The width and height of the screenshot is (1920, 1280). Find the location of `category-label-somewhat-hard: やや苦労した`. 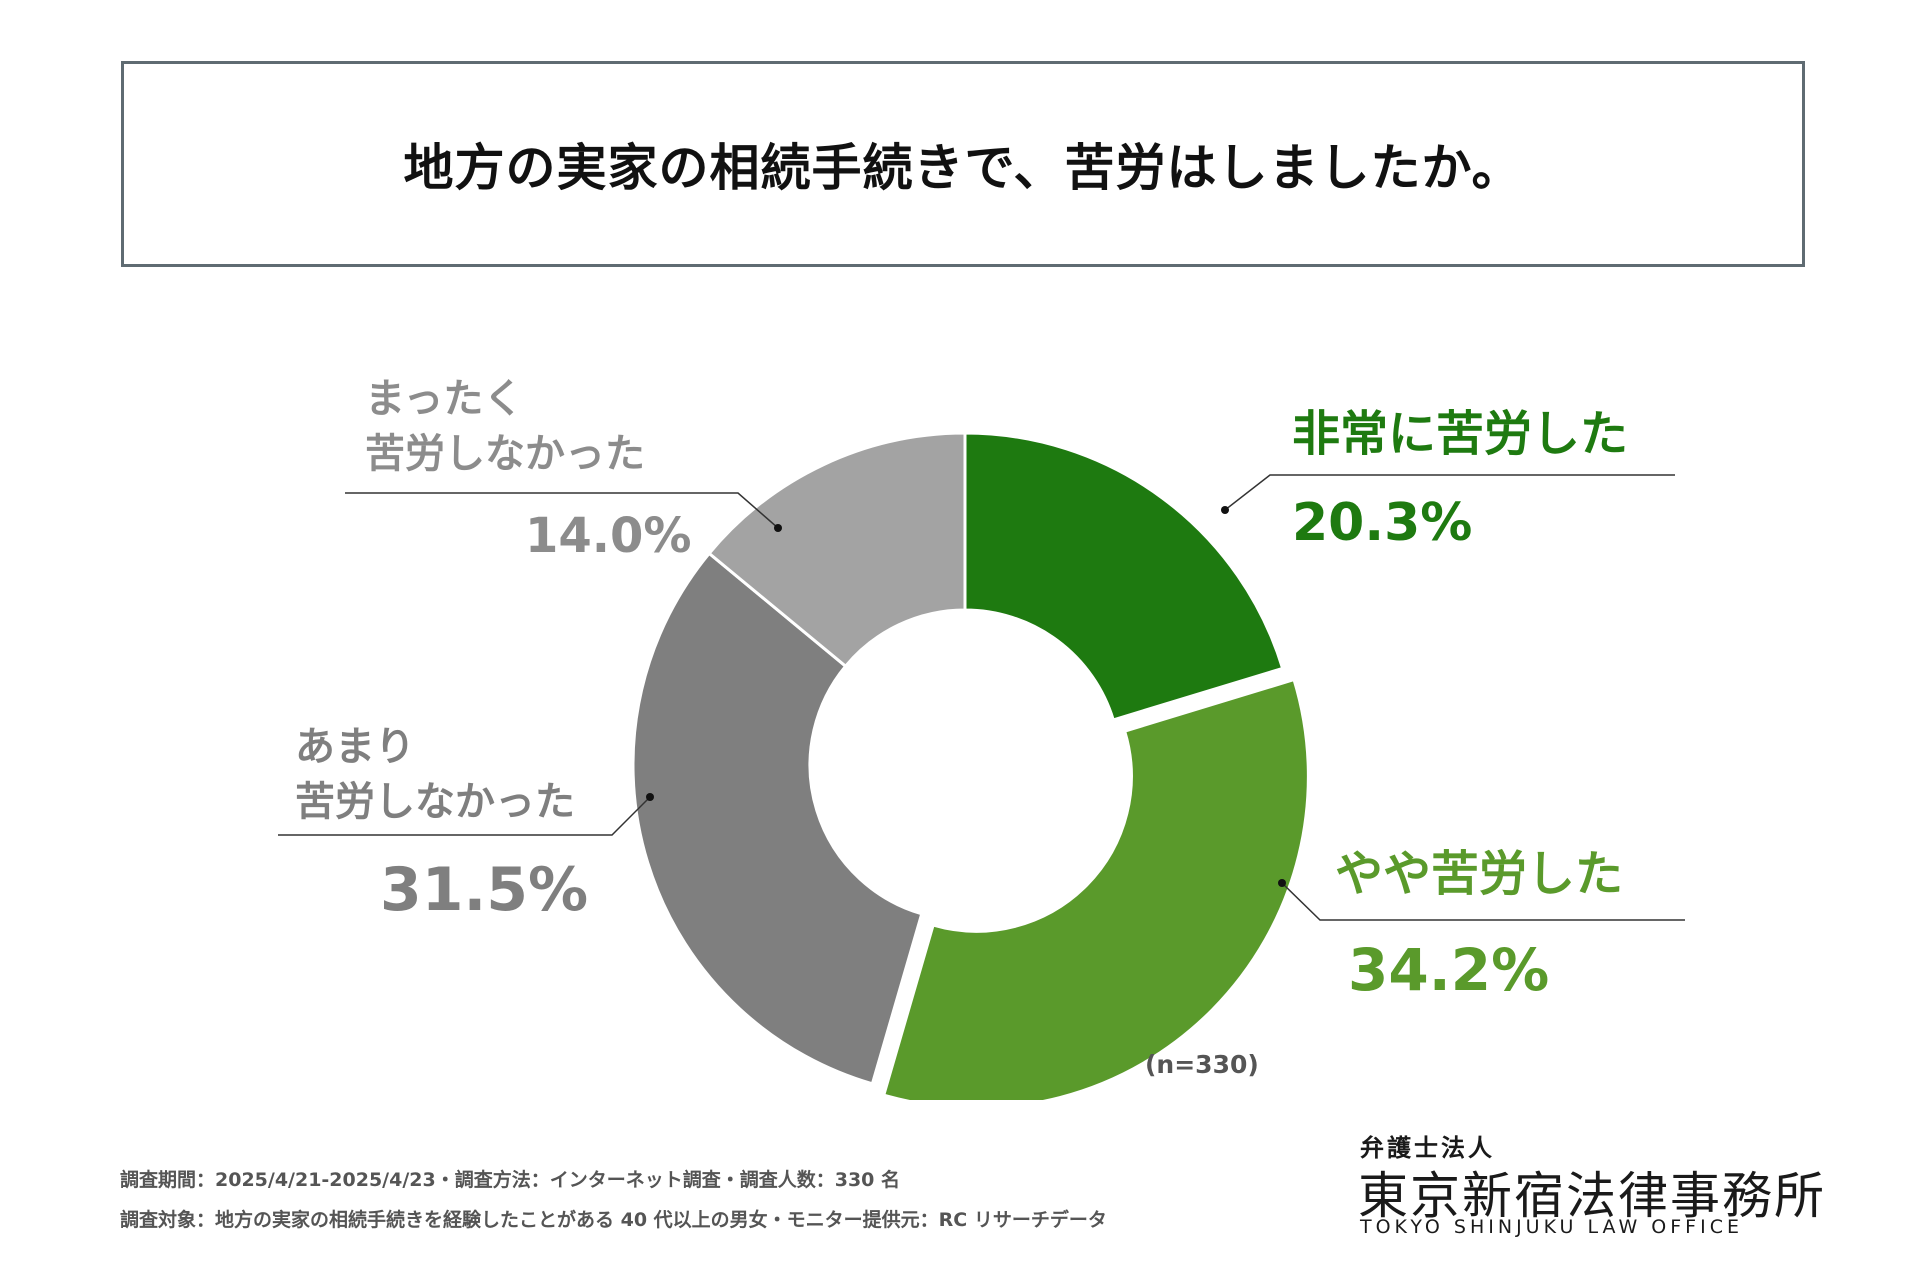

category-label-somewhat-hard: やや苦労した is located at coordinates (1479, 874).